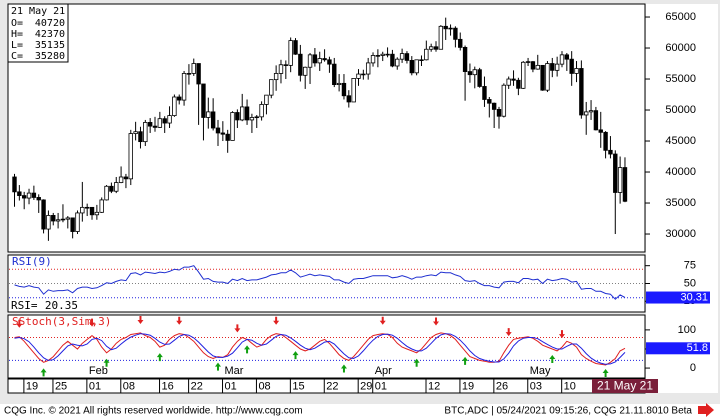  I want to click on scroll-arrow, so click(706, 410).